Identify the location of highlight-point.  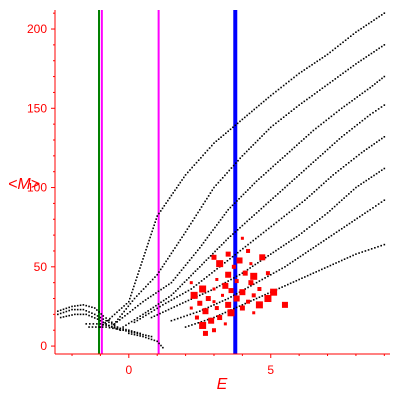
(236, 298).